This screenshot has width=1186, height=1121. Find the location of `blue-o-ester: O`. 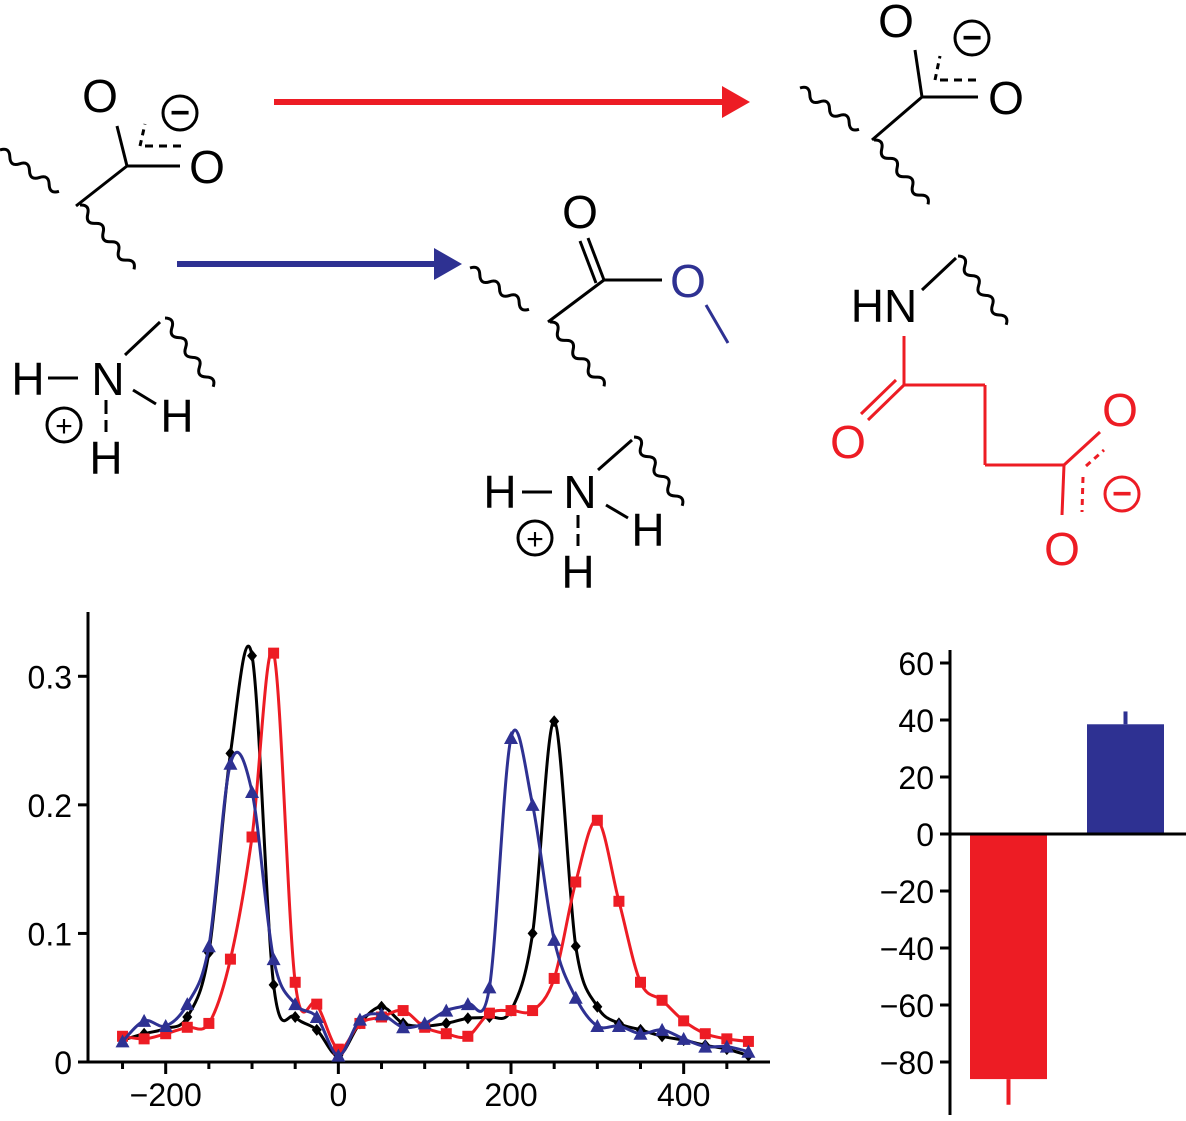

blue-o-ester: O is located at coordinates (688, 281).